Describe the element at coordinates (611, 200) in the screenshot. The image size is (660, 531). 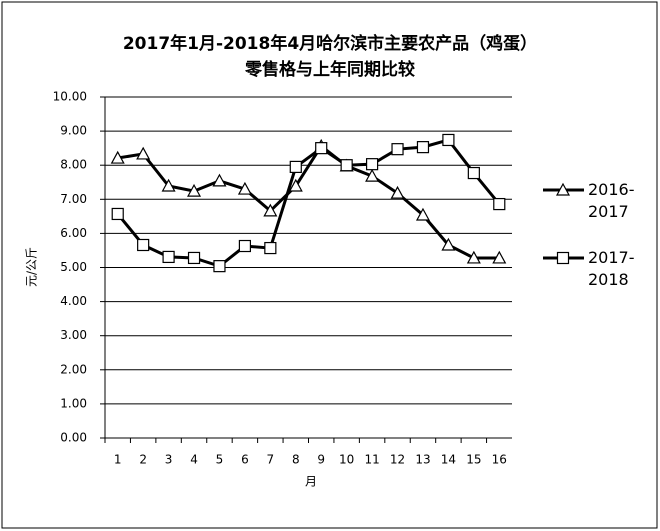
I see `legend-label: 2016-2017` at that location.